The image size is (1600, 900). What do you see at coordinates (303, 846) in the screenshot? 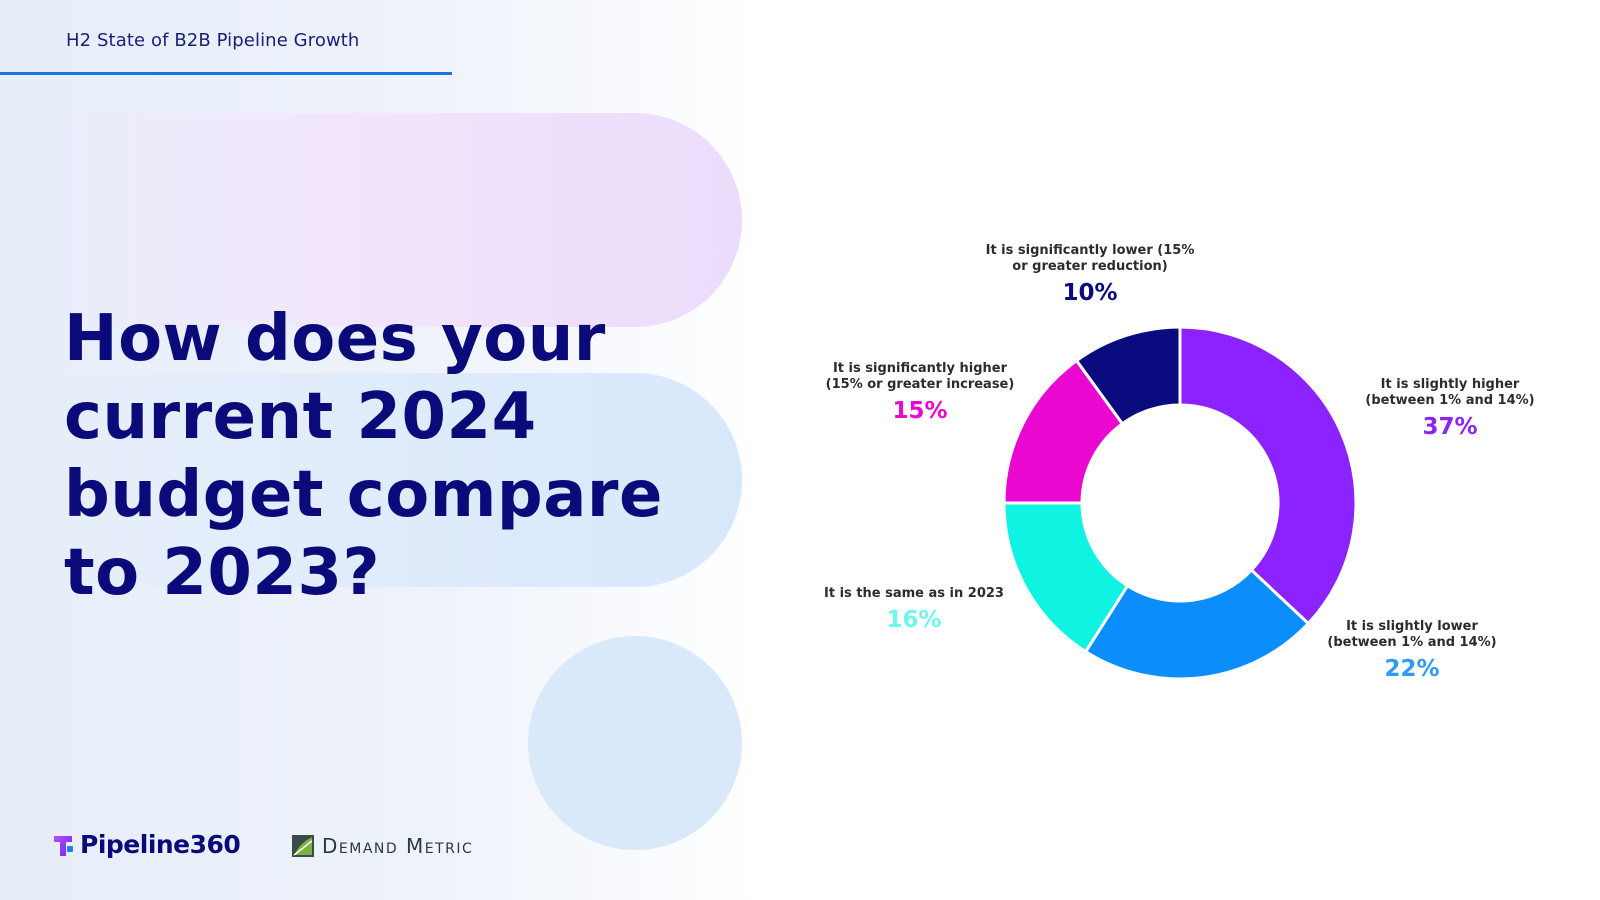
I see `demand-metric-mark-icon` at bounding box center [303, 846].